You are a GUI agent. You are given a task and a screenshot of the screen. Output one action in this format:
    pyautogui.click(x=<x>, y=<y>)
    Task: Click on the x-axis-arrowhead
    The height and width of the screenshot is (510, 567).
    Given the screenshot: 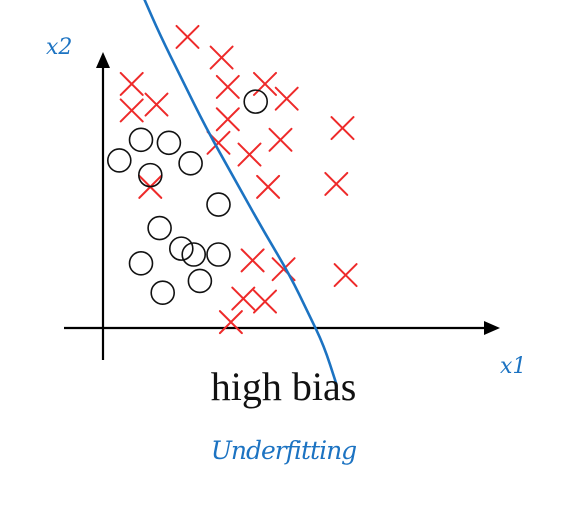 What is the action you would take?
    pyautogui.click(x=492, y=328)
    